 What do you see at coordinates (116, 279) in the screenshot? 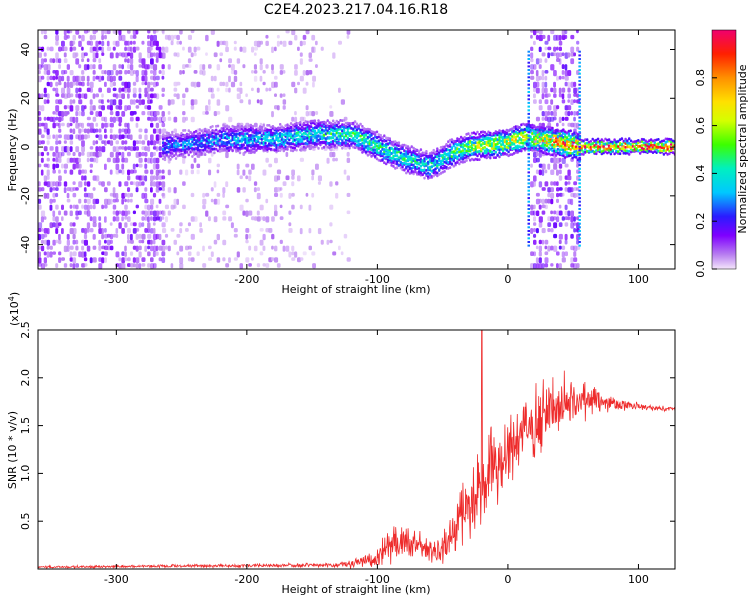
I see `x-tick-label: -300` at bounding box center [116, 279].